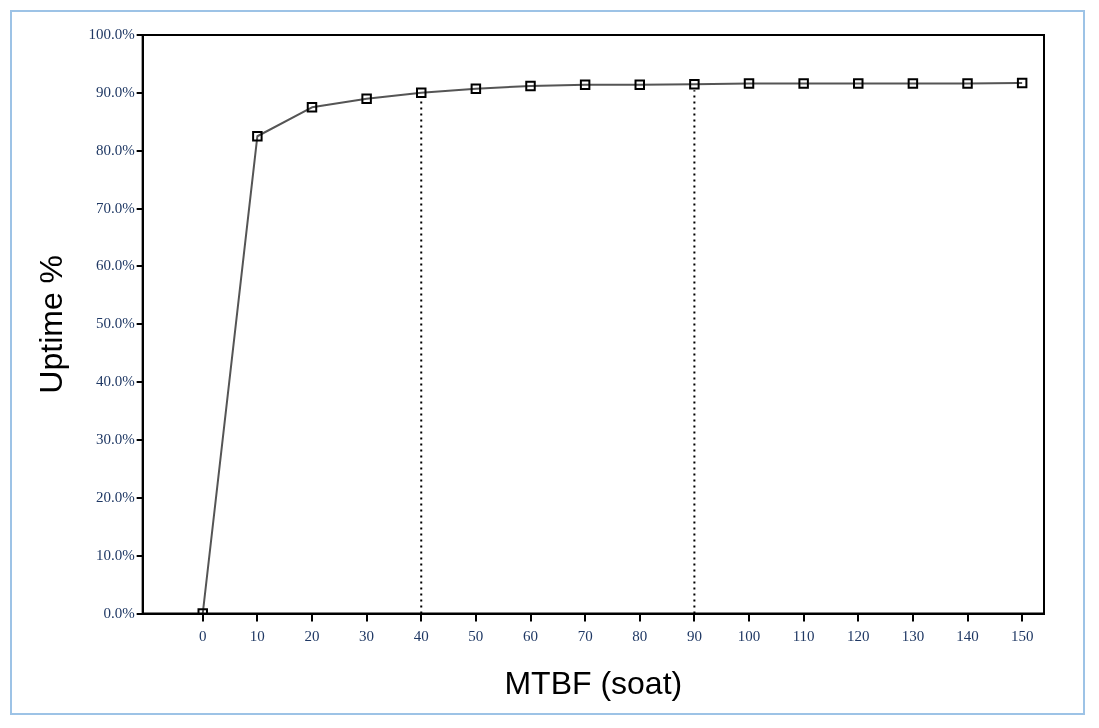 The height and width of the screenshot is (728, 1099). Describe the element at coordinates (593, 682) in the screenshot. I see `x-axis-title: MTBF (soat)` at that location.